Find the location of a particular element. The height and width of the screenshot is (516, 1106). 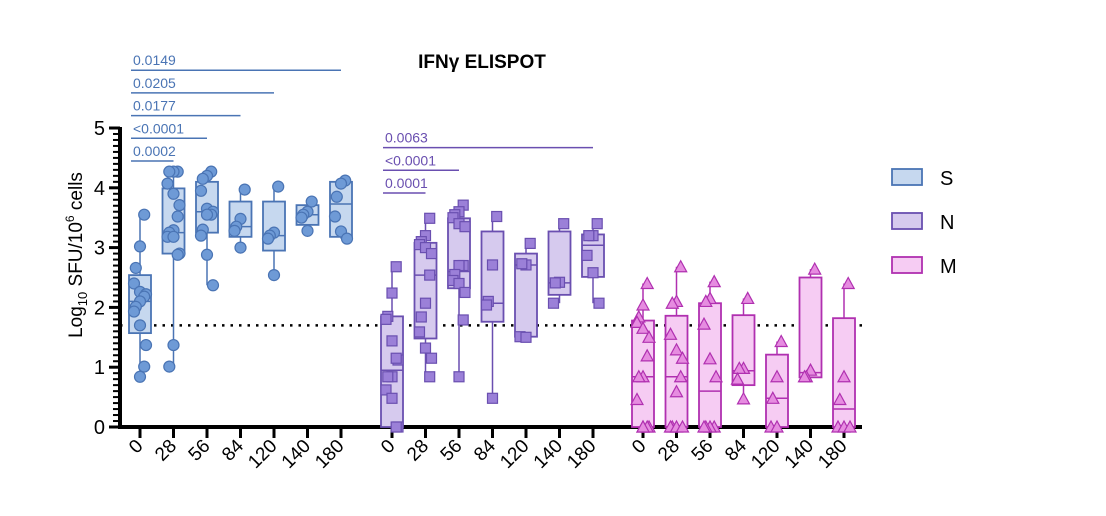

y-tick-label: 4 is located at coordinates (99, 189).